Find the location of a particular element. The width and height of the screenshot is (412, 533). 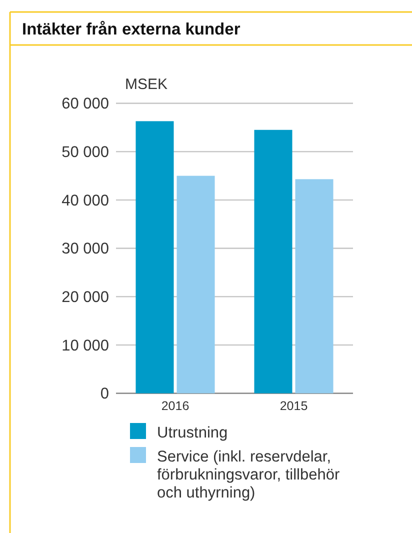

y-tick-label: 10 000 is located at coordinates (86, 345).